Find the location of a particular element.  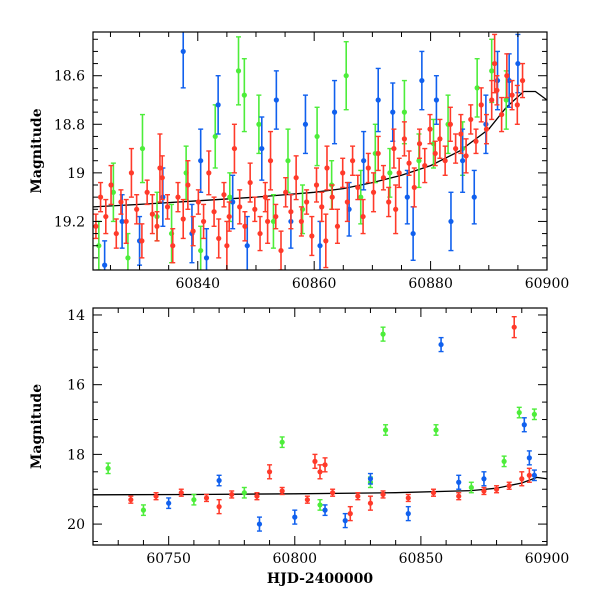

x-tick-label: 60900 is located at coordinates (547, 559).